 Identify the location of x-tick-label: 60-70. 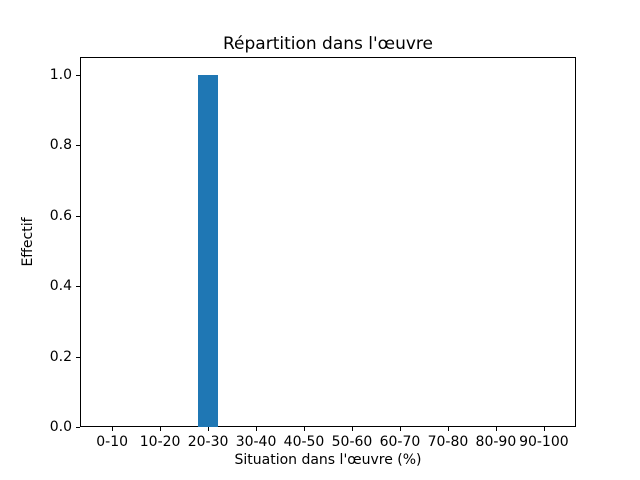
(400, 442).